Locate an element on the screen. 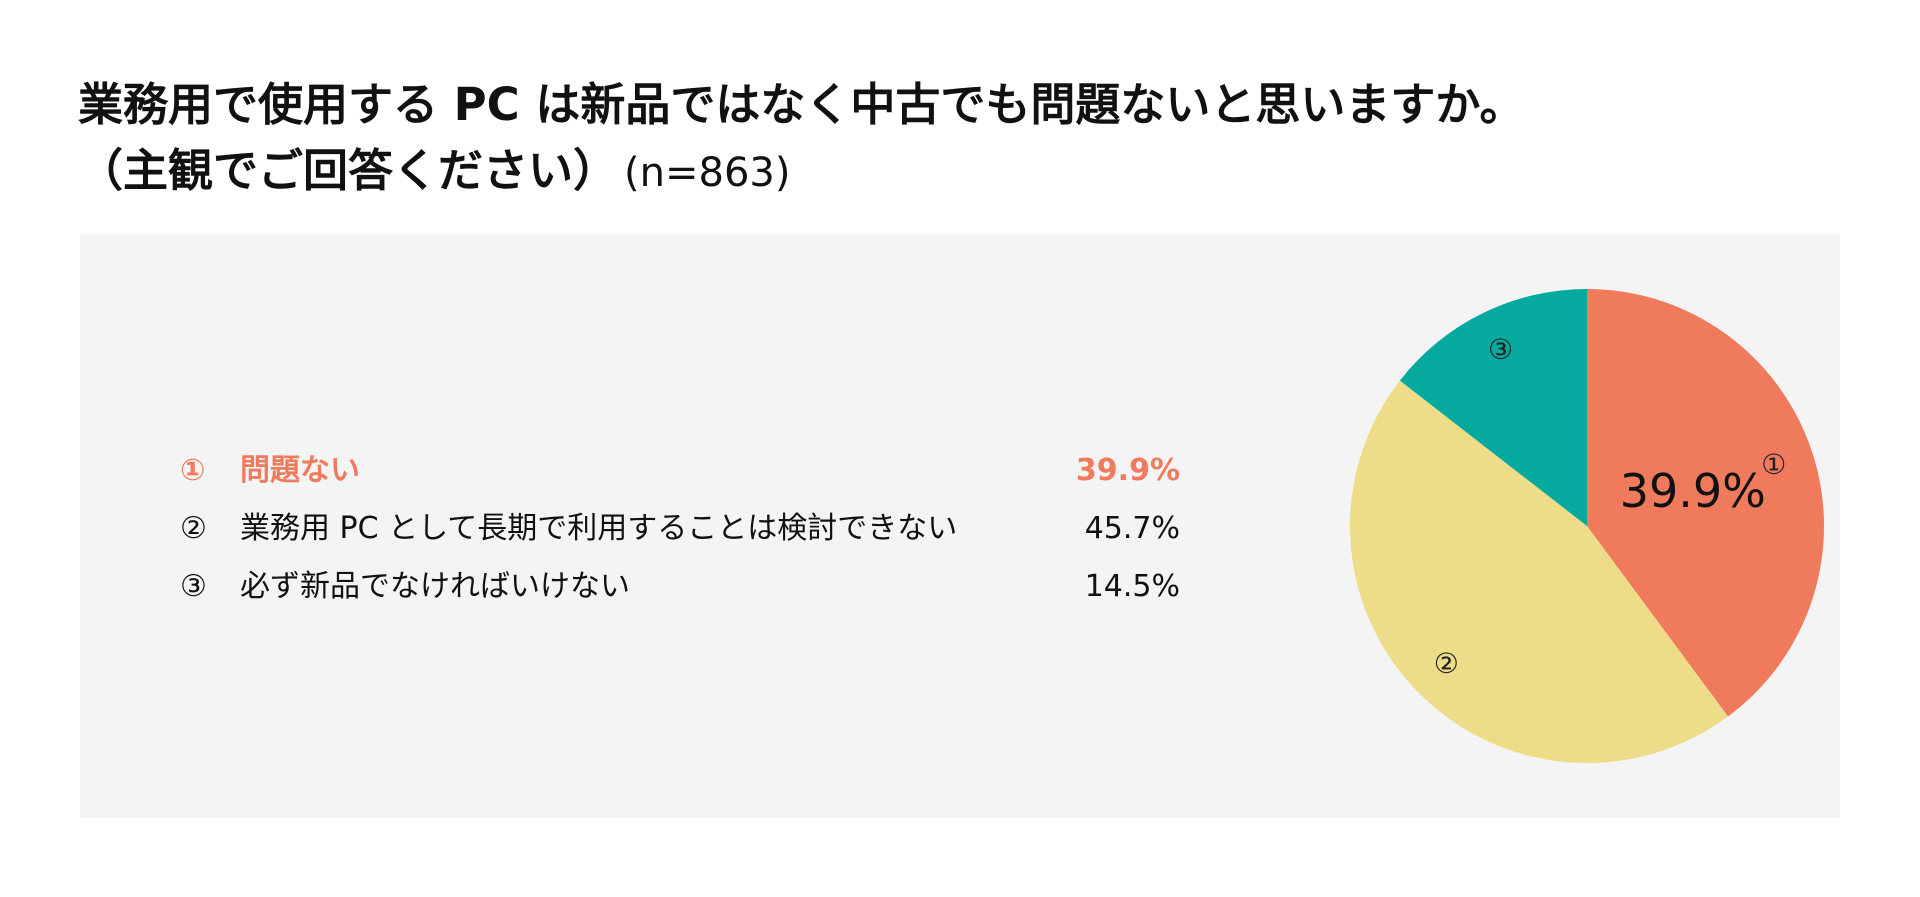 This screenshot has width=1920, height=897. legend-item-percent: 39.9% is located at coordinates (1127, 470).